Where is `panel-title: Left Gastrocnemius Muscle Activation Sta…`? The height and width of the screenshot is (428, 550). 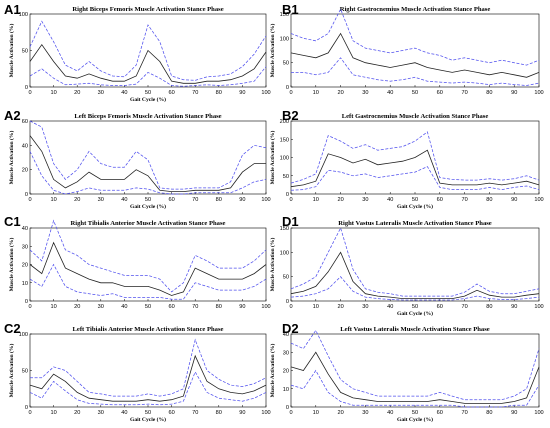
panel-title: Left Gastrocnemius Muscle Activation Sta… is located at coordinates (415, 116).